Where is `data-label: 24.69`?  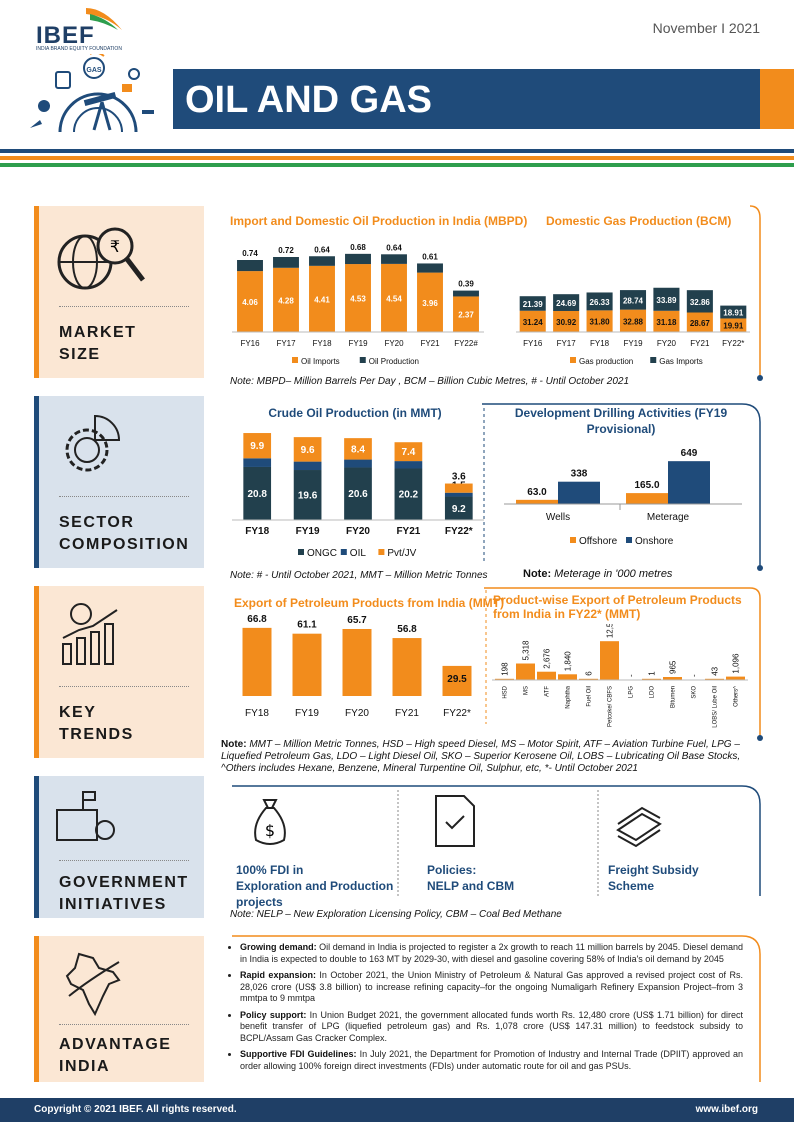
data-label: 24.69 is located at coordinates (566, 303).